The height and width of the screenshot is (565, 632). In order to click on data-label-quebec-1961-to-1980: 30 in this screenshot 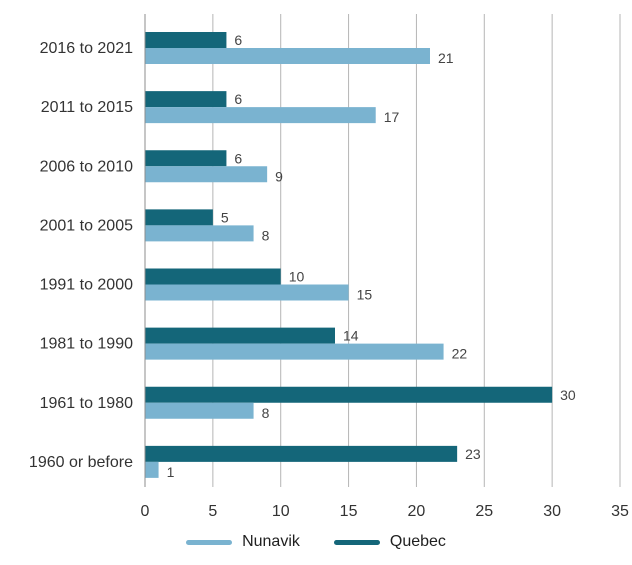, I will do `click(568, 395)`.